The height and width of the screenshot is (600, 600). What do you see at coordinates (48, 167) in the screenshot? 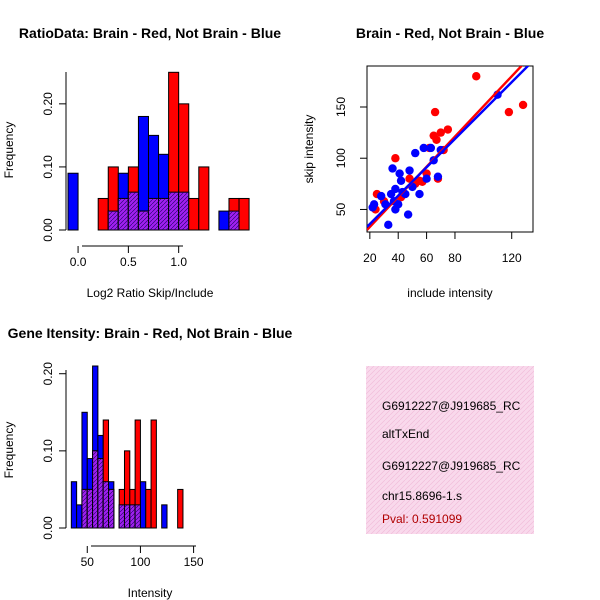
I see `ratio-hist-ytick-label: 0.10` at bounding box center [48, 167].